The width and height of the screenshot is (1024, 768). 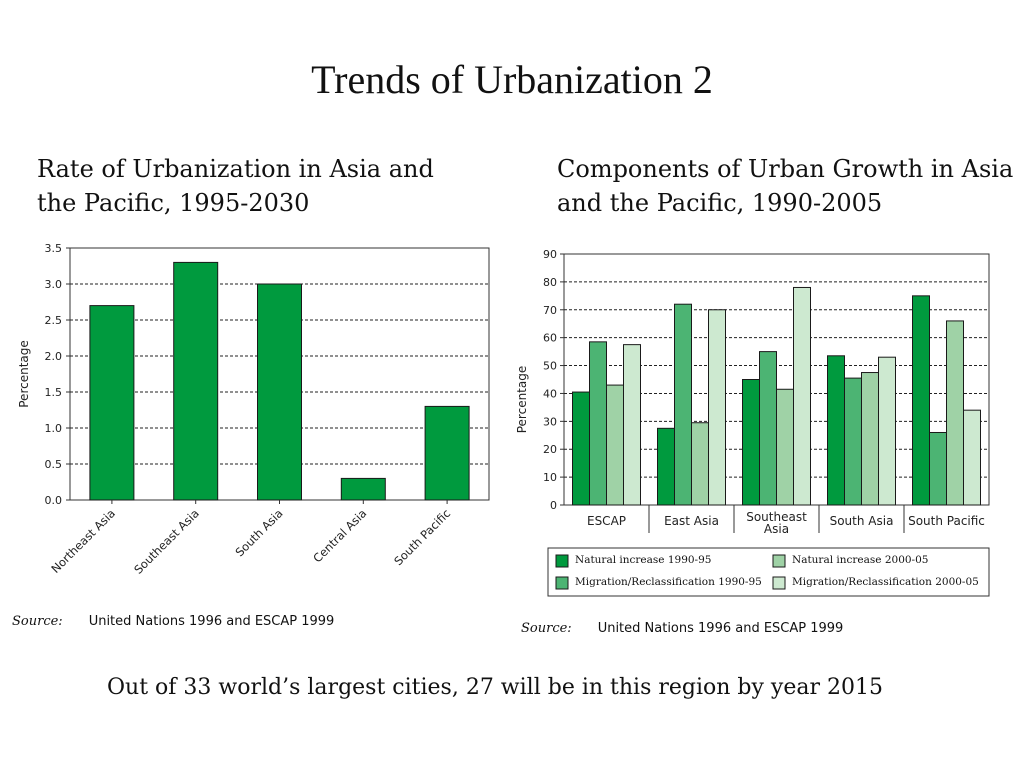 What do you see at coordinates (37, 621) in the screenshot?
I see `left-source-label: Source:` at bounding box center [37, 621].